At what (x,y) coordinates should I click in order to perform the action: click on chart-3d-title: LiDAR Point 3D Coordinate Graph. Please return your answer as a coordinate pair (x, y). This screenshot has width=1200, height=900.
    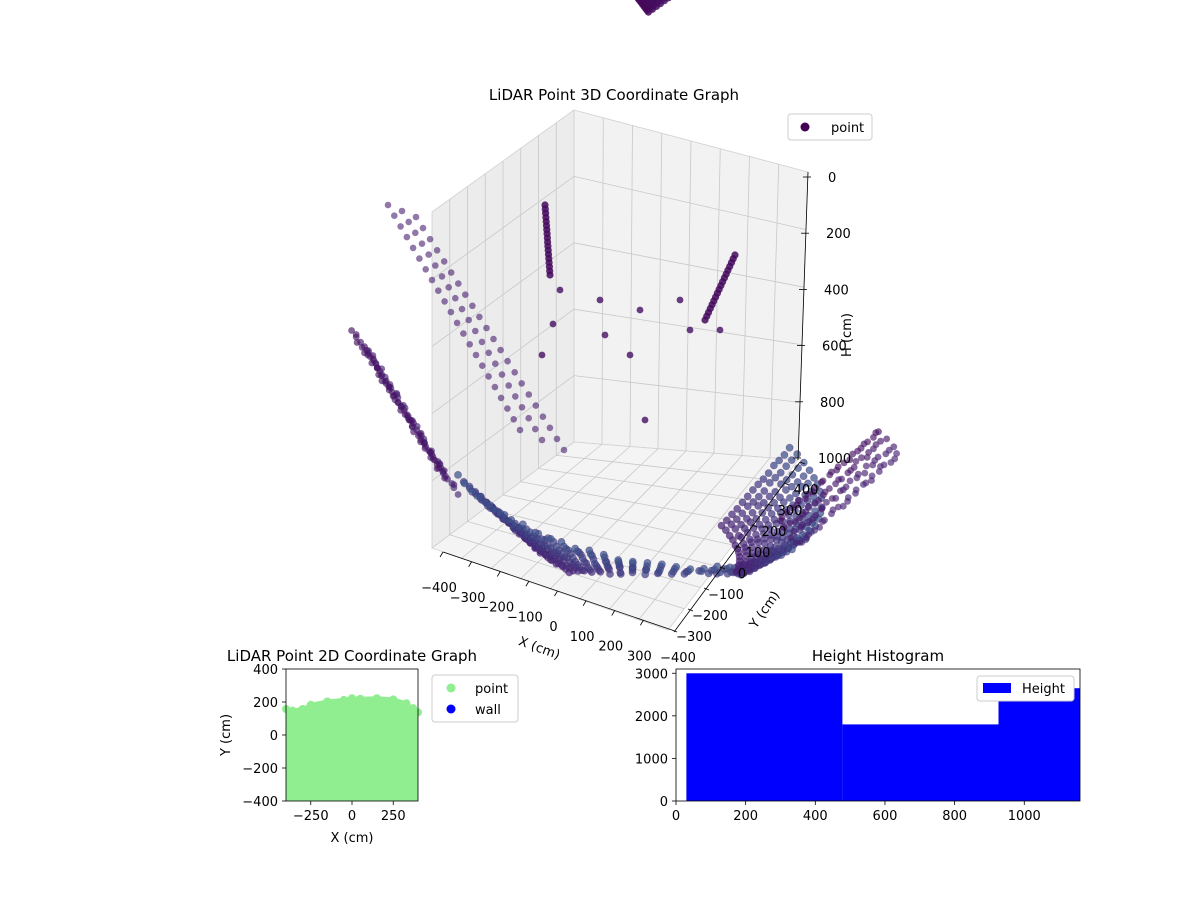
    Looking at the image, I should click on (614, 95).